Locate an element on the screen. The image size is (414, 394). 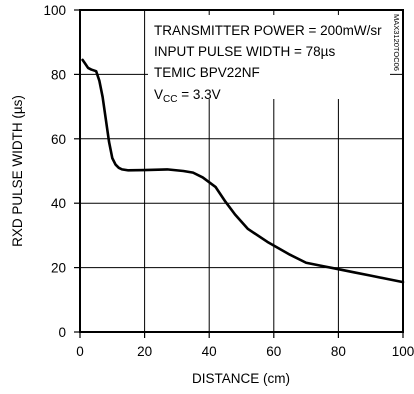
x-tick-label: 40 is located at coordinates (209, 351).